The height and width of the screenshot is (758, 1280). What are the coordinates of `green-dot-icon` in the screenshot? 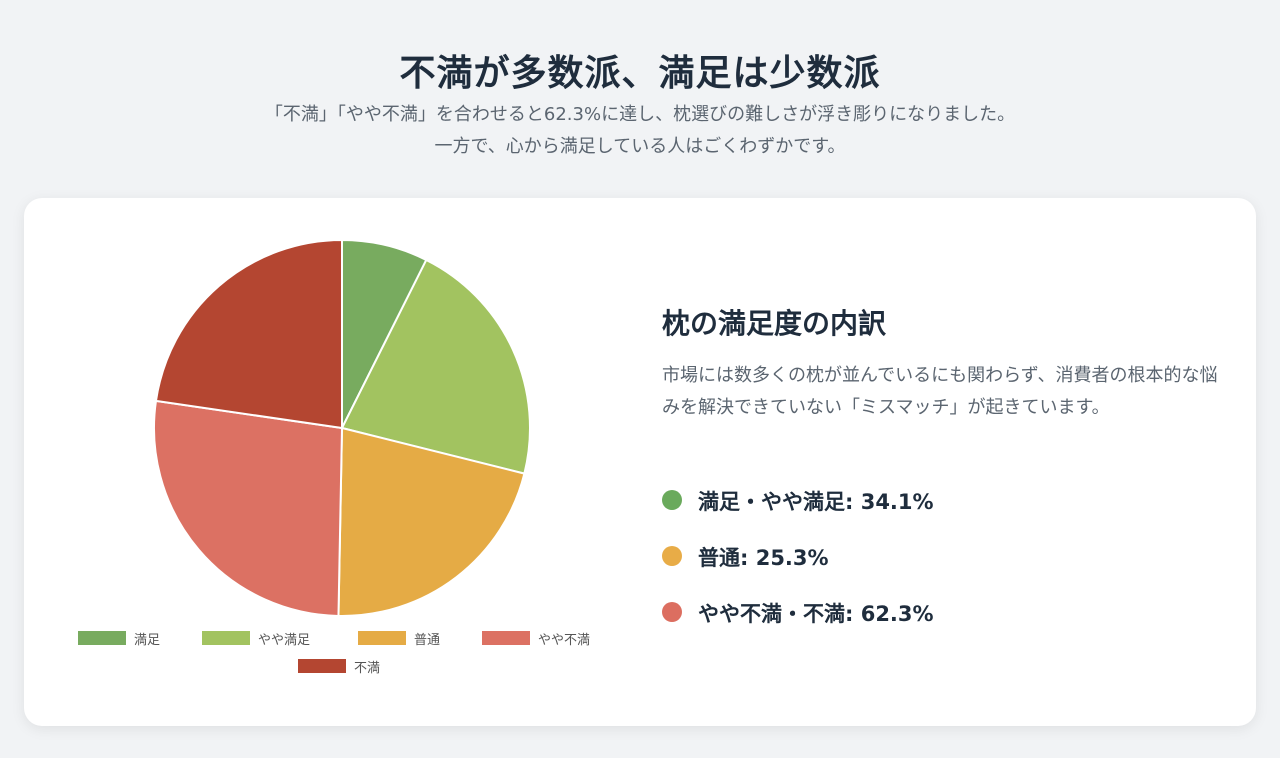 It's located at (672, 500).